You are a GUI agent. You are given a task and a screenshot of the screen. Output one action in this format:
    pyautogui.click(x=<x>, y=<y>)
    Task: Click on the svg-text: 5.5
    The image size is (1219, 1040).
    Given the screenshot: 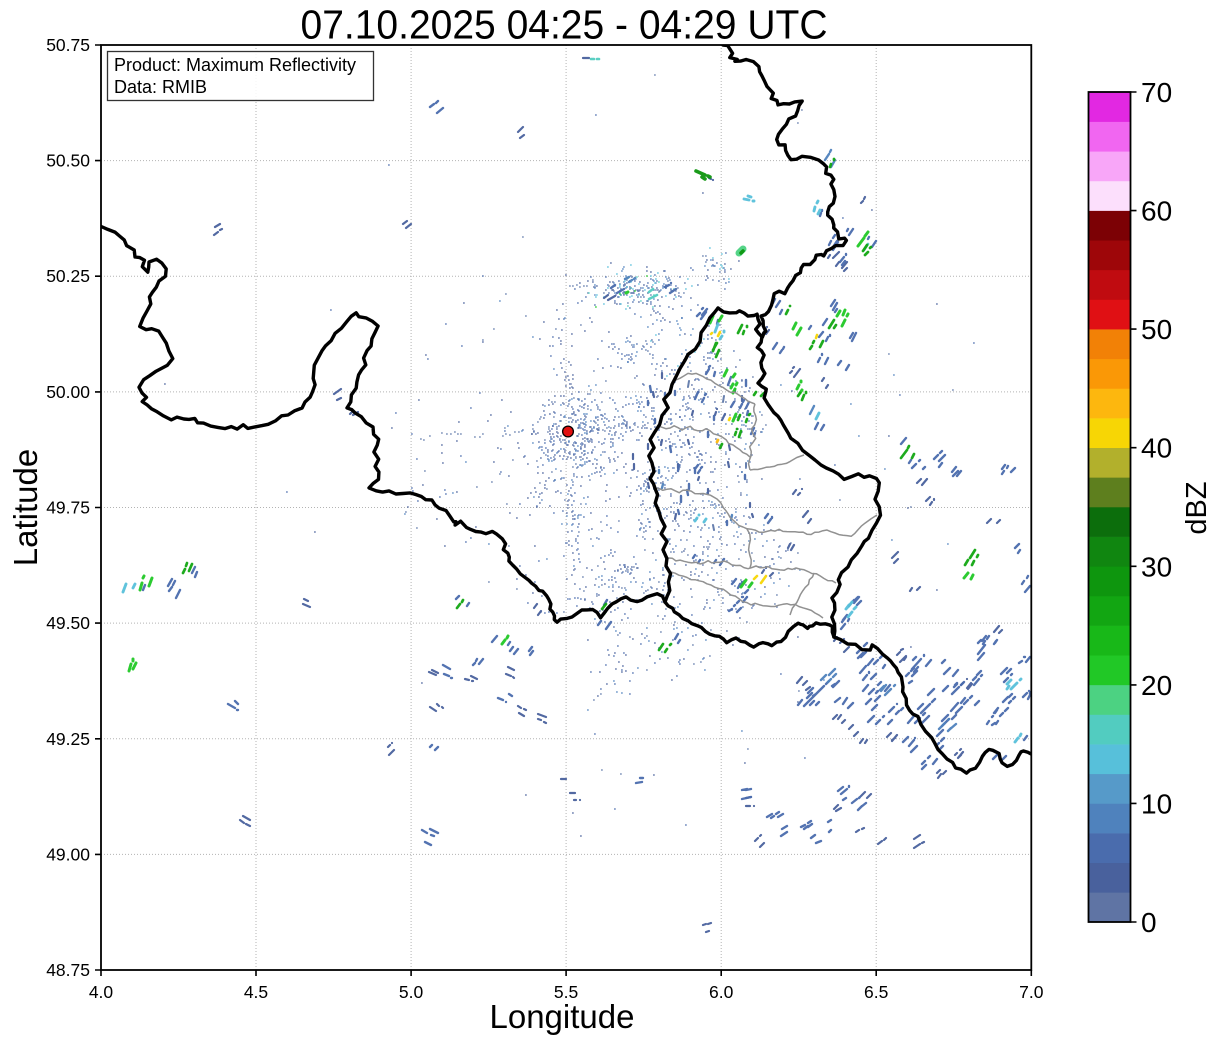 What is the action you would take?
    pyautogui.click(x=566, y=992)
    